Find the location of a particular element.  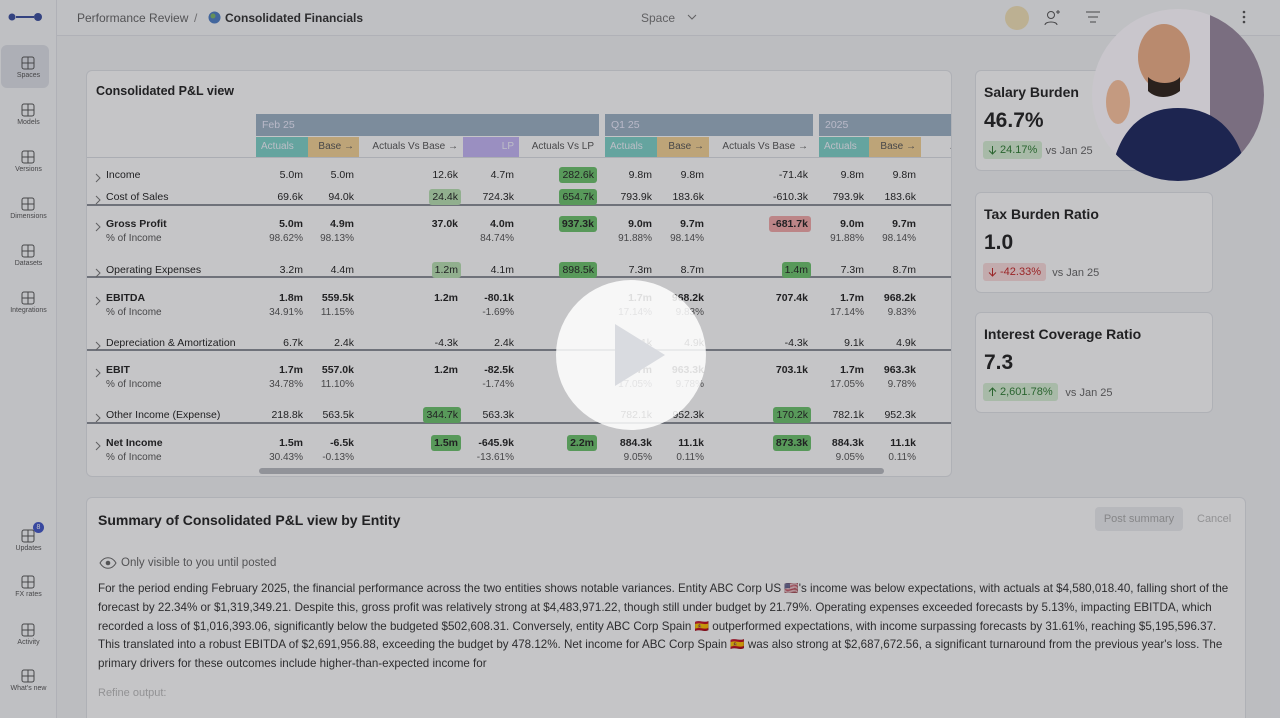

add-user-icon is located at coordinates (1051, 18).